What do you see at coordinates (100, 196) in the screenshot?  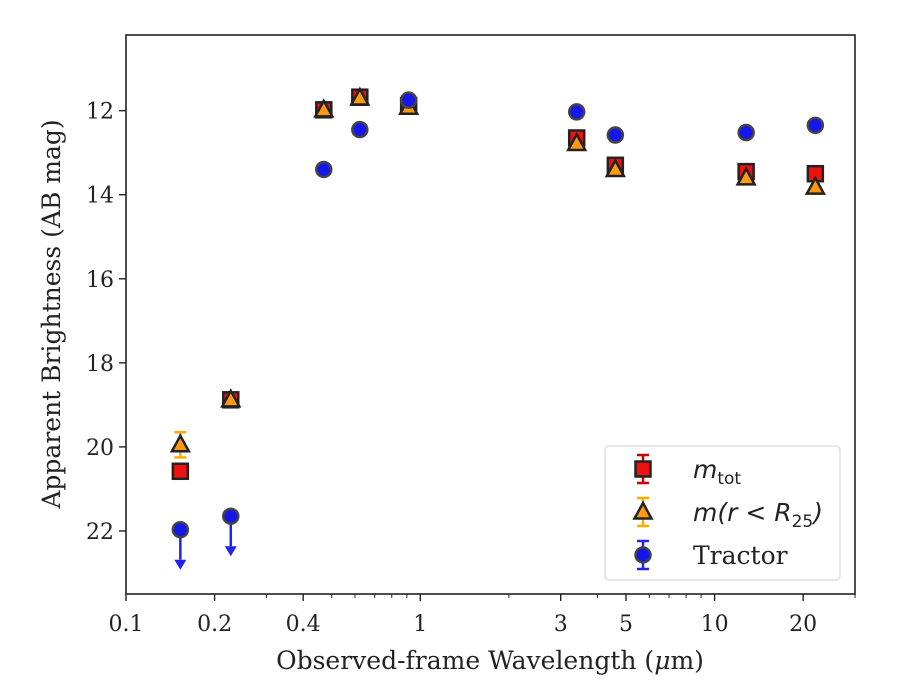 I see `y-tick-label: 14` at bounding box center [100, 196].